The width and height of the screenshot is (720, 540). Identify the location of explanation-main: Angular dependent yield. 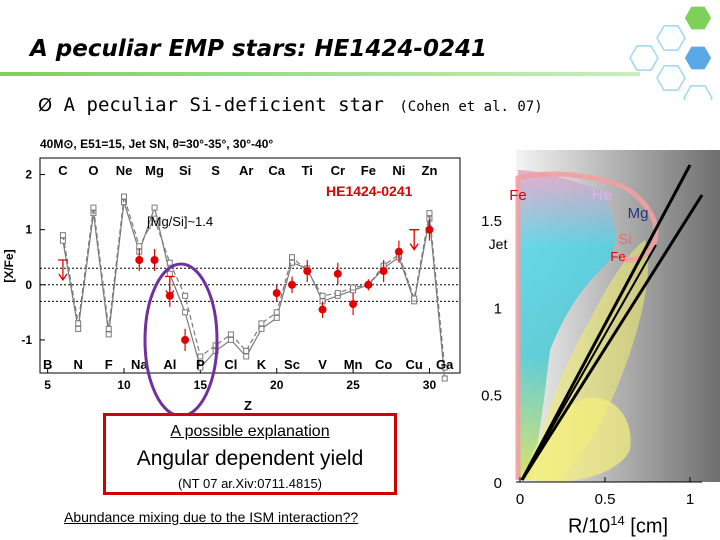
(250, 458).